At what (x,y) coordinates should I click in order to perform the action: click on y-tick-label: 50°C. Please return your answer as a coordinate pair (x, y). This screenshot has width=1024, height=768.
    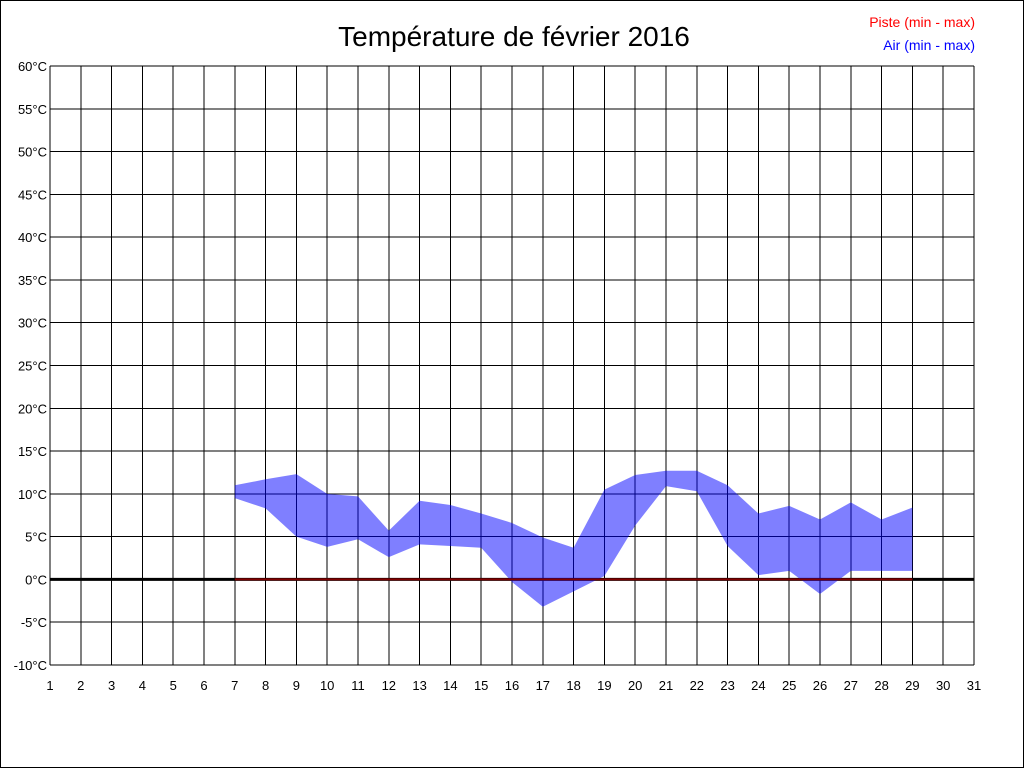
    Looking at the image, I should click on (32, 152).